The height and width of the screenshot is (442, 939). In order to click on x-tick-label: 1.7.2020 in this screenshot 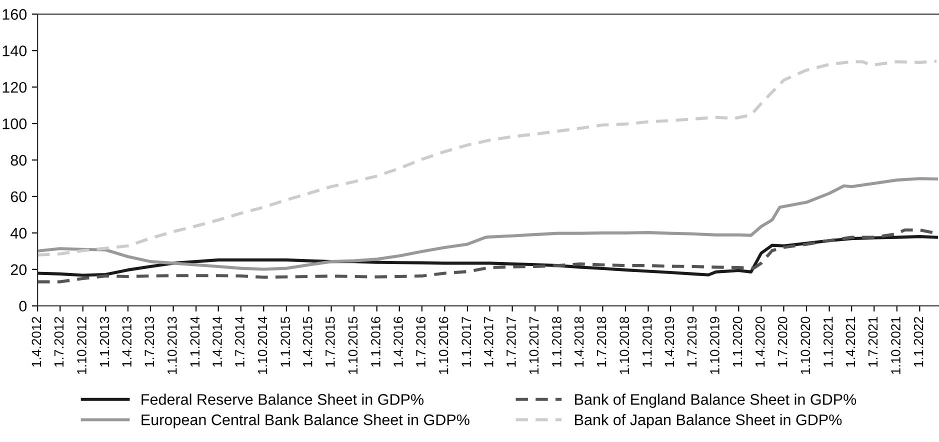, I will do `click(783, 341)`.